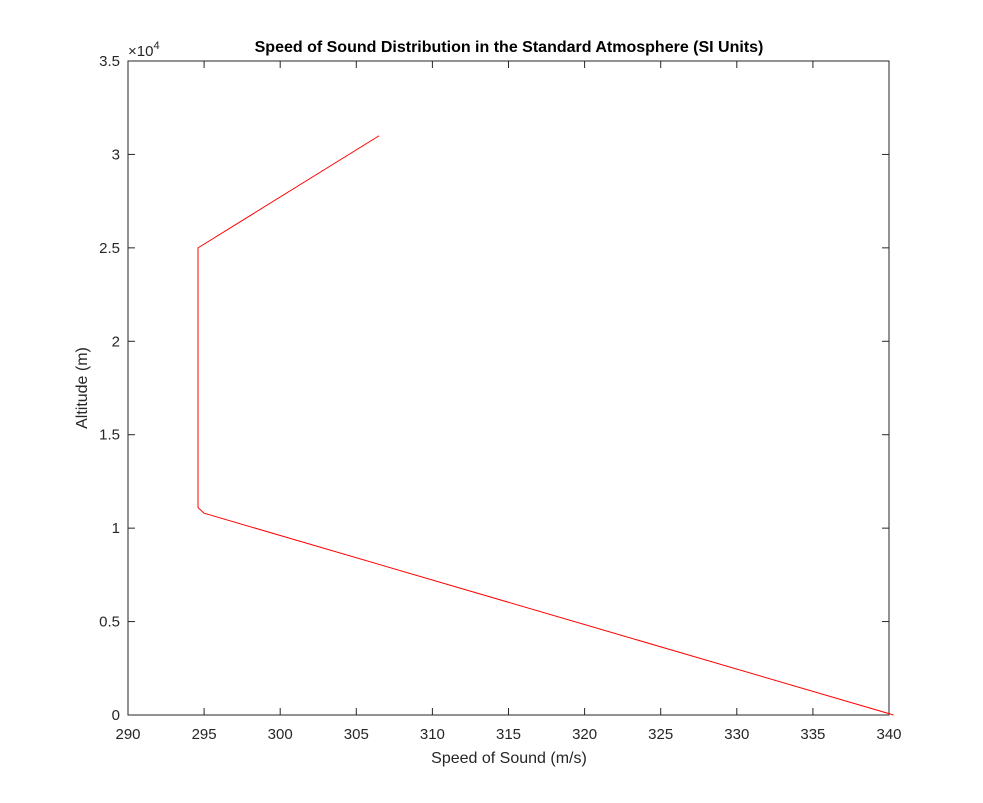  I want to click on y-tick-label: 3, so click(116, 154).